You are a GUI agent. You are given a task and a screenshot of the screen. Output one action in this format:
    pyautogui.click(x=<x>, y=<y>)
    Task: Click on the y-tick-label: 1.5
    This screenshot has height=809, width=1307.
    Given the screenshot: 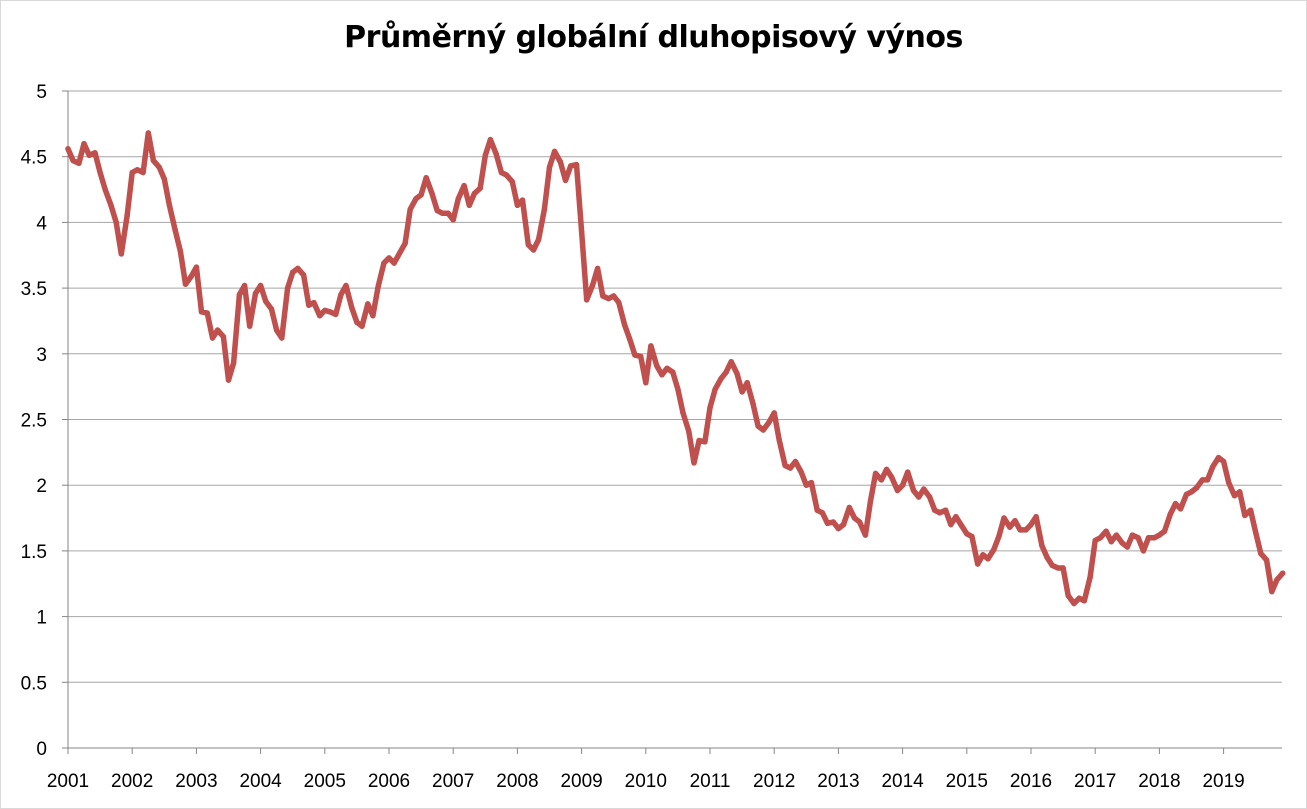 What is the action you would take?
    pyautogui.click(x=34, y=552)
    